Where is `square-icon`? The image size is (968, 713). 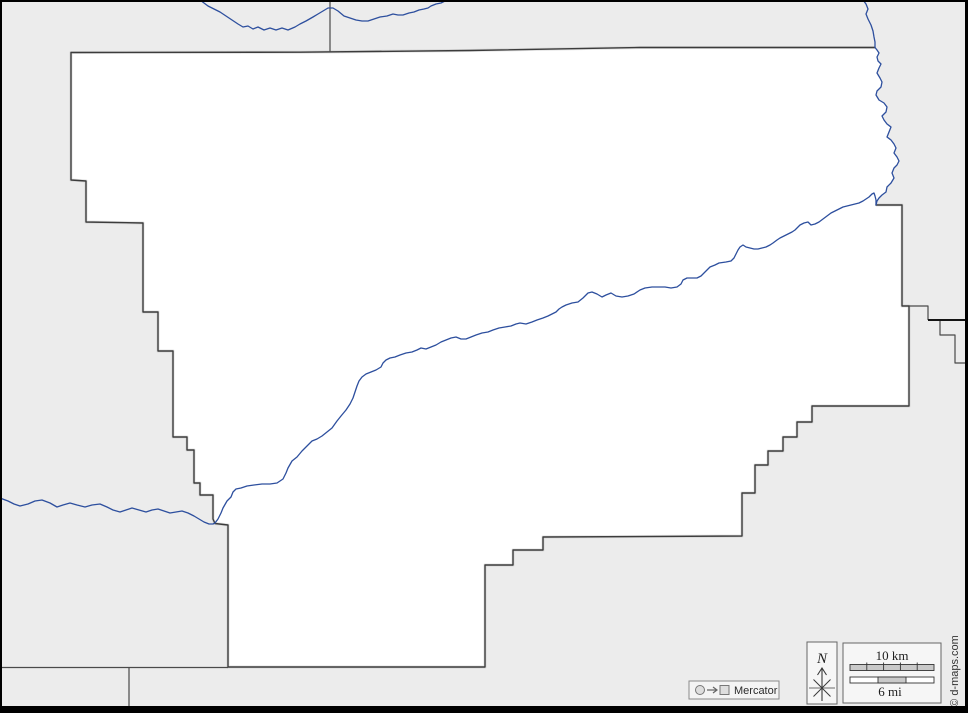 square-icon is located at coordinates (724, 690).